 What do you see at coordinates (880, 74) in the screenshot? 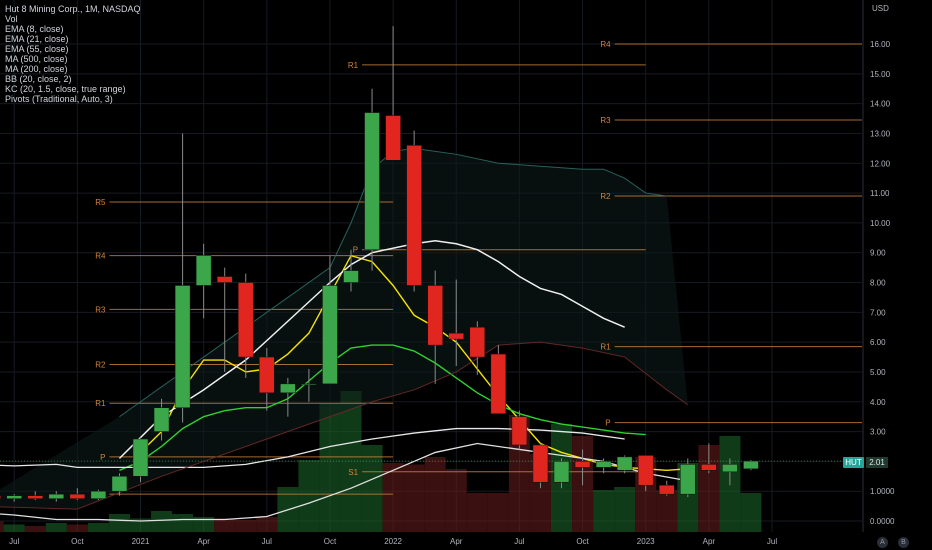
I see `y-tick-label: 15.00` at bounding box center [880, 74].